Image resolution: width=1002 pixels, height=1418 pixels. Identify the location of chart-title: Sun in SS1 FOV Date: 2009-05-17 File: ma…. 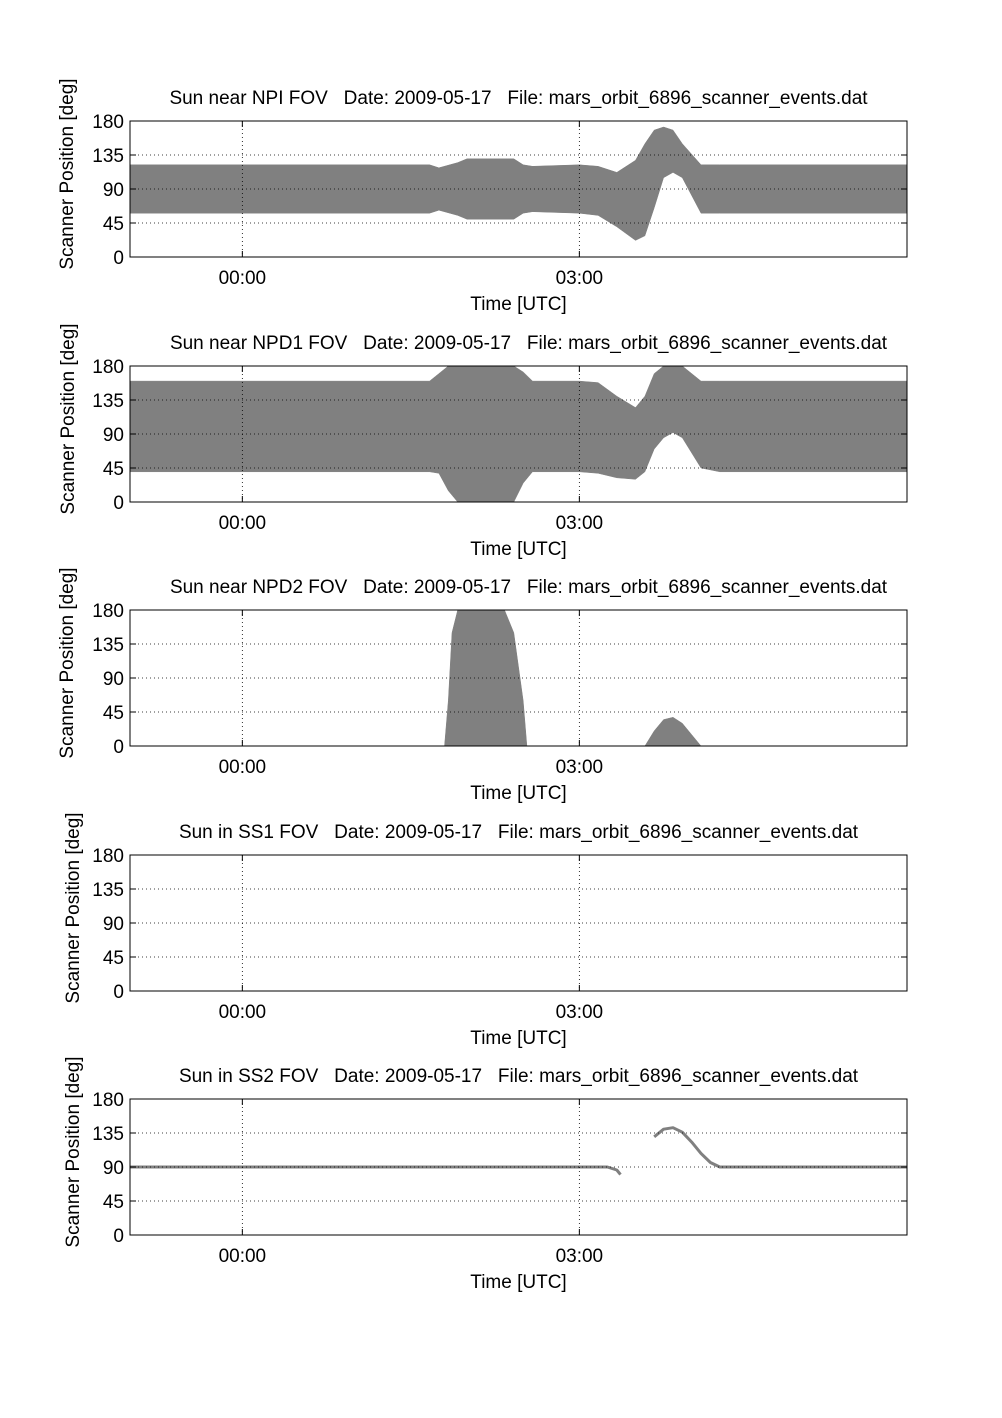
(519, 832).